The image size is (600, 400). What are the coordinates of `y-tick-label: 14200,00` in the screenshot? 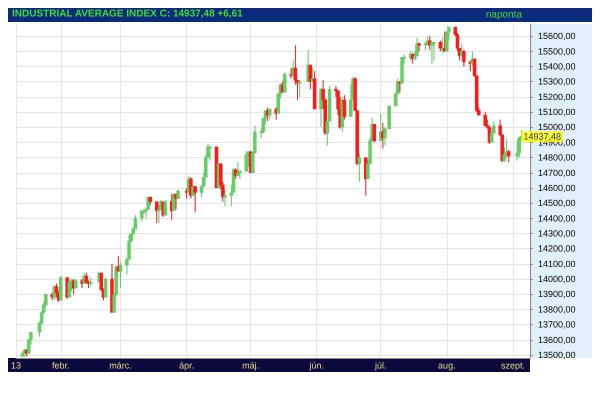 It's located at (557, 249).